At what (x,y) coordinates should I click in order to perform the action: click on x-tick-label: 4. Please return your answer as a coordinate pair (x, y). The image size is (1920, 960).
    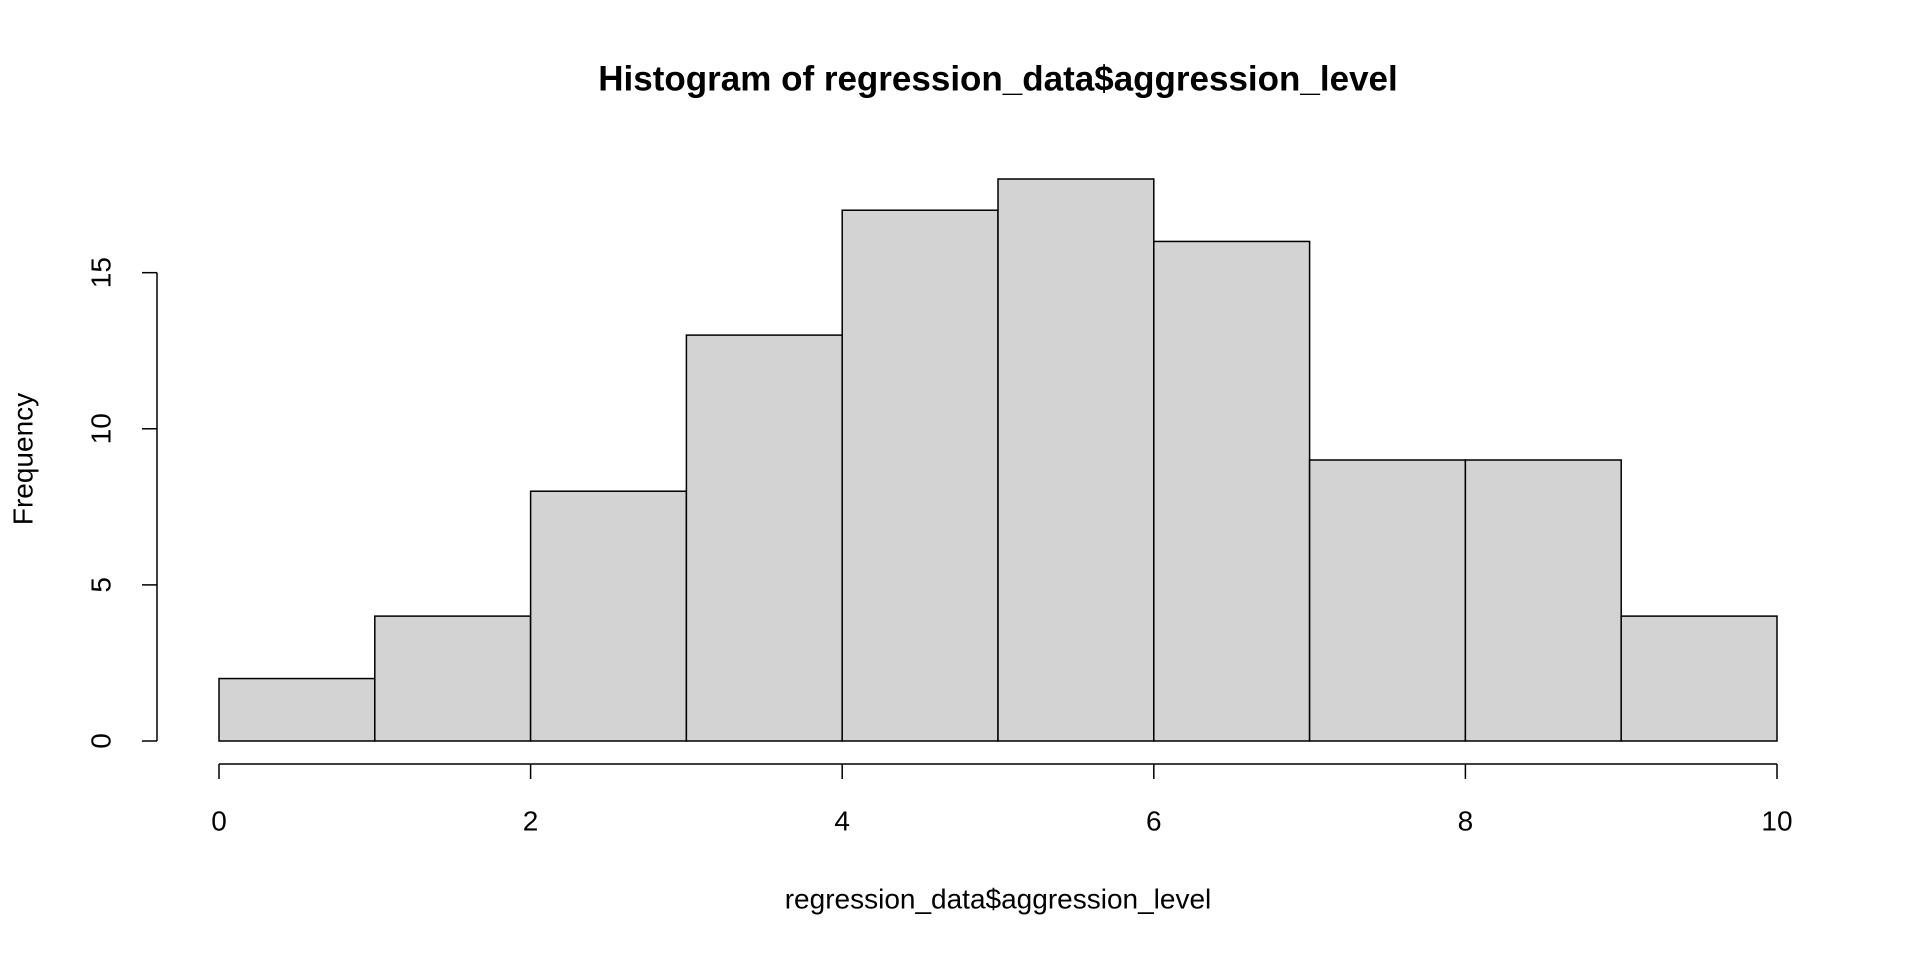
    Looking at the image, I should click on (842, 820).